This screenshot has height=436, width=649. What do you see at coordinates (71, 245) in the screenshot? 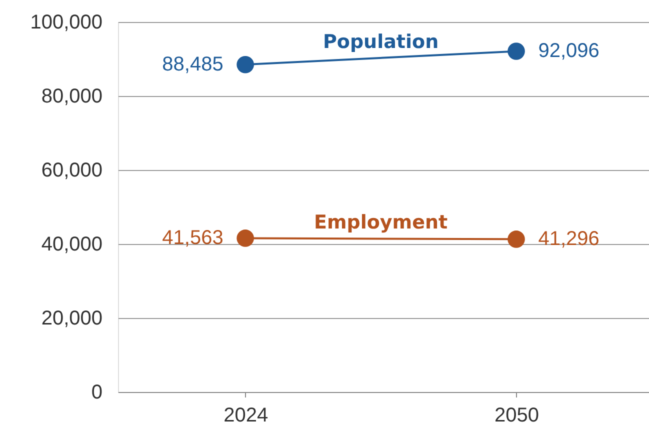
I see `y-tick-label: 40,000` at bounding box center [71, 245].